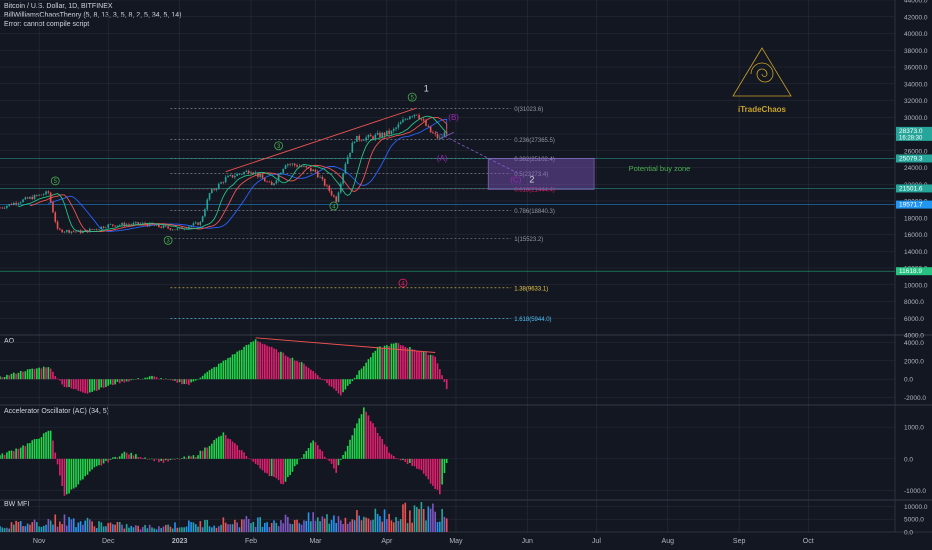 Image resolution: width=932 pixels, height=550 pixels. I want to click on buy-zone-label: Potential buy zone, so click(660, 168).